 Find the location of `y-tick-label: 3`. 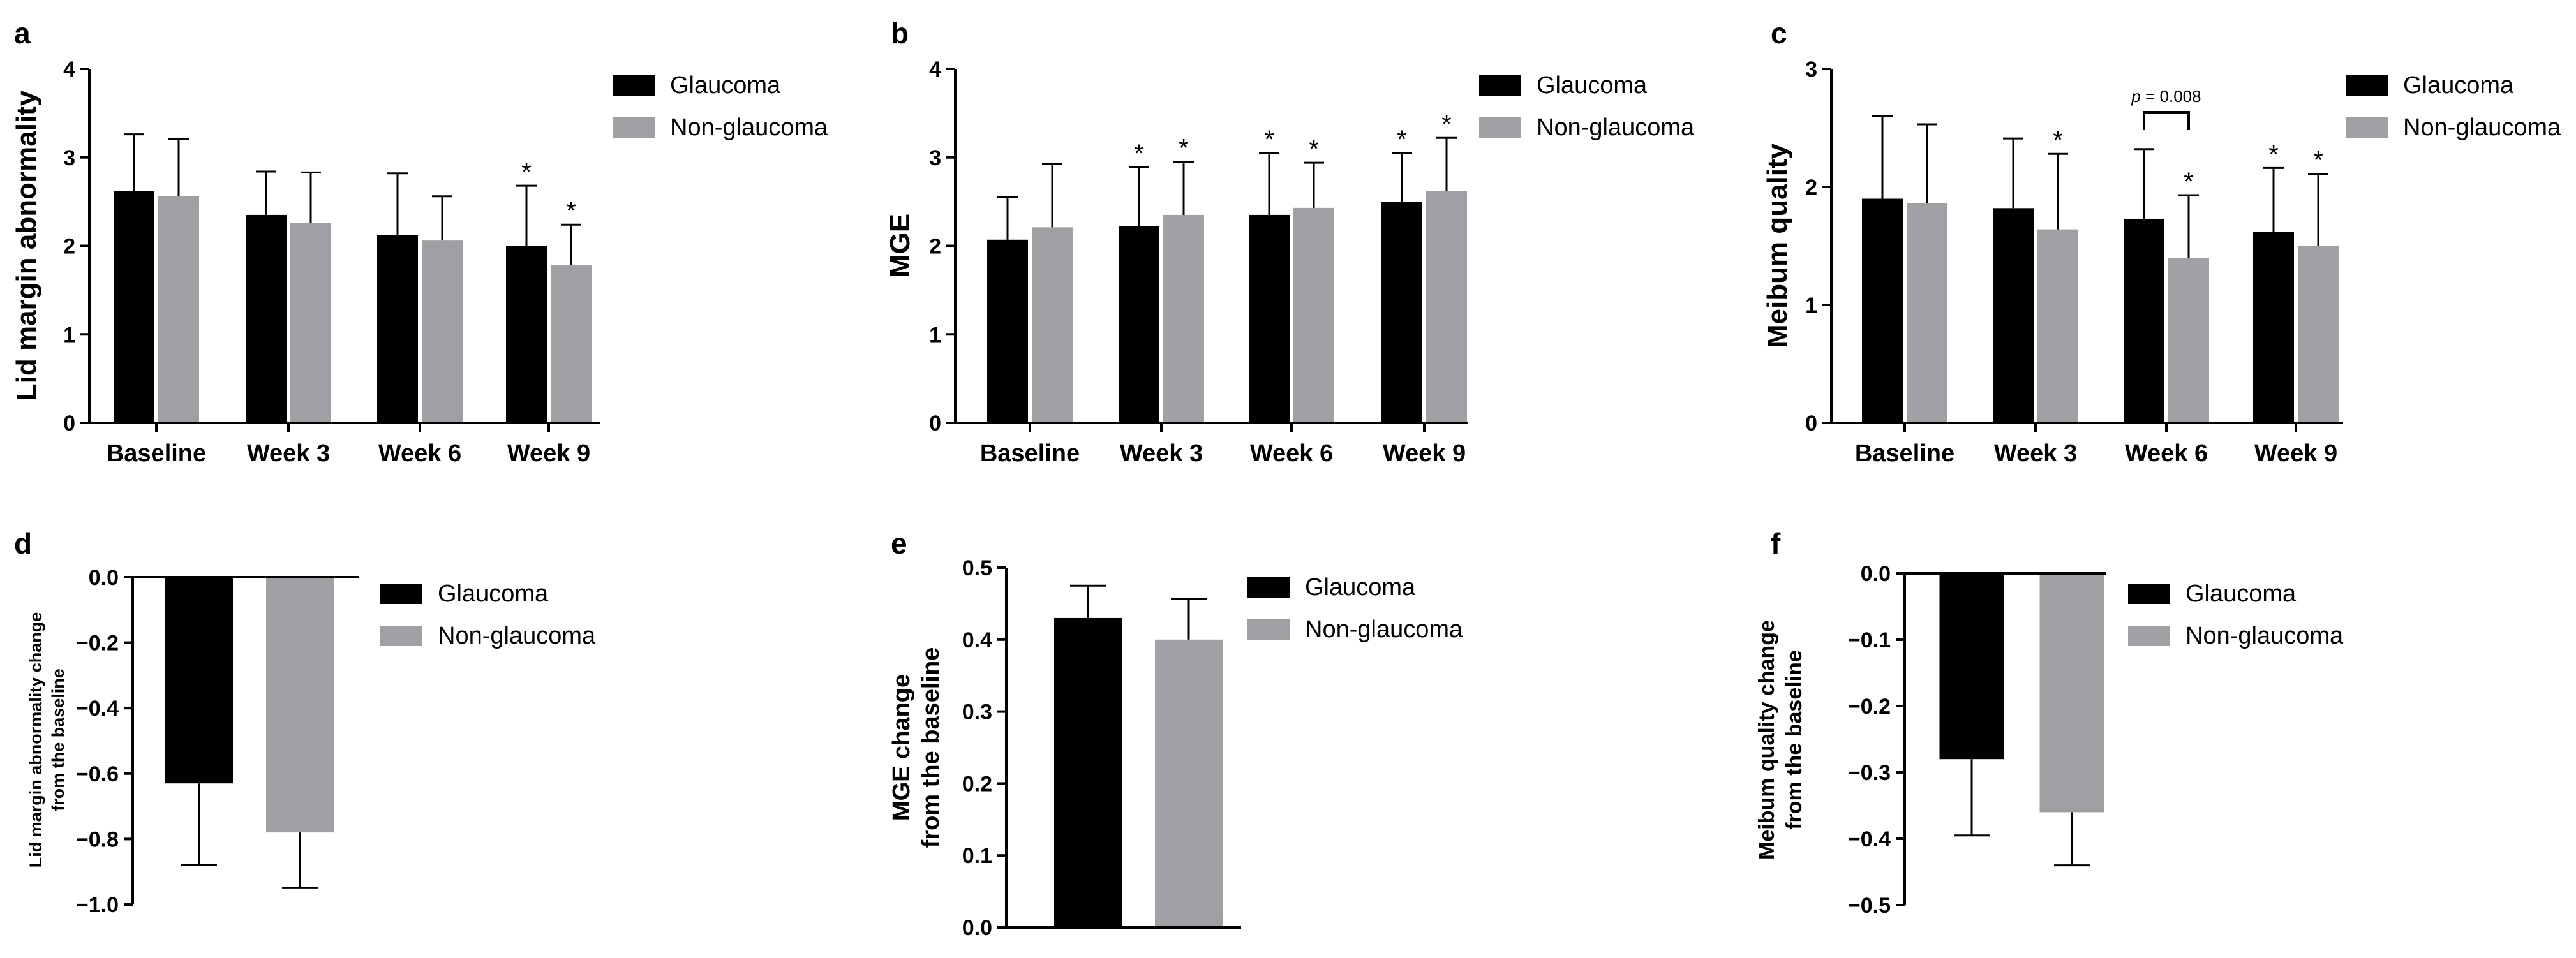

y-tick-label: 3 is located at coordinates (69, 158).